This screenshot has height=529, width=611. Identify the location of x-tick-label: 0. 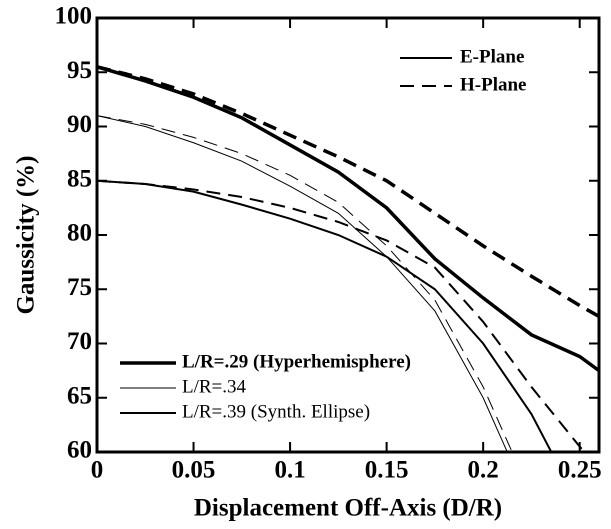
(97, 470).